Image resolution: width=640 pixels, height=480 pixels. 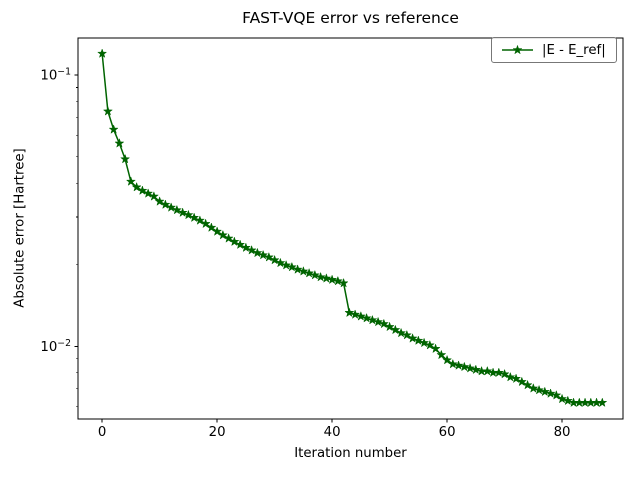 I want to click on x-axis-label: Iteration number, so click(x=350, y=453).